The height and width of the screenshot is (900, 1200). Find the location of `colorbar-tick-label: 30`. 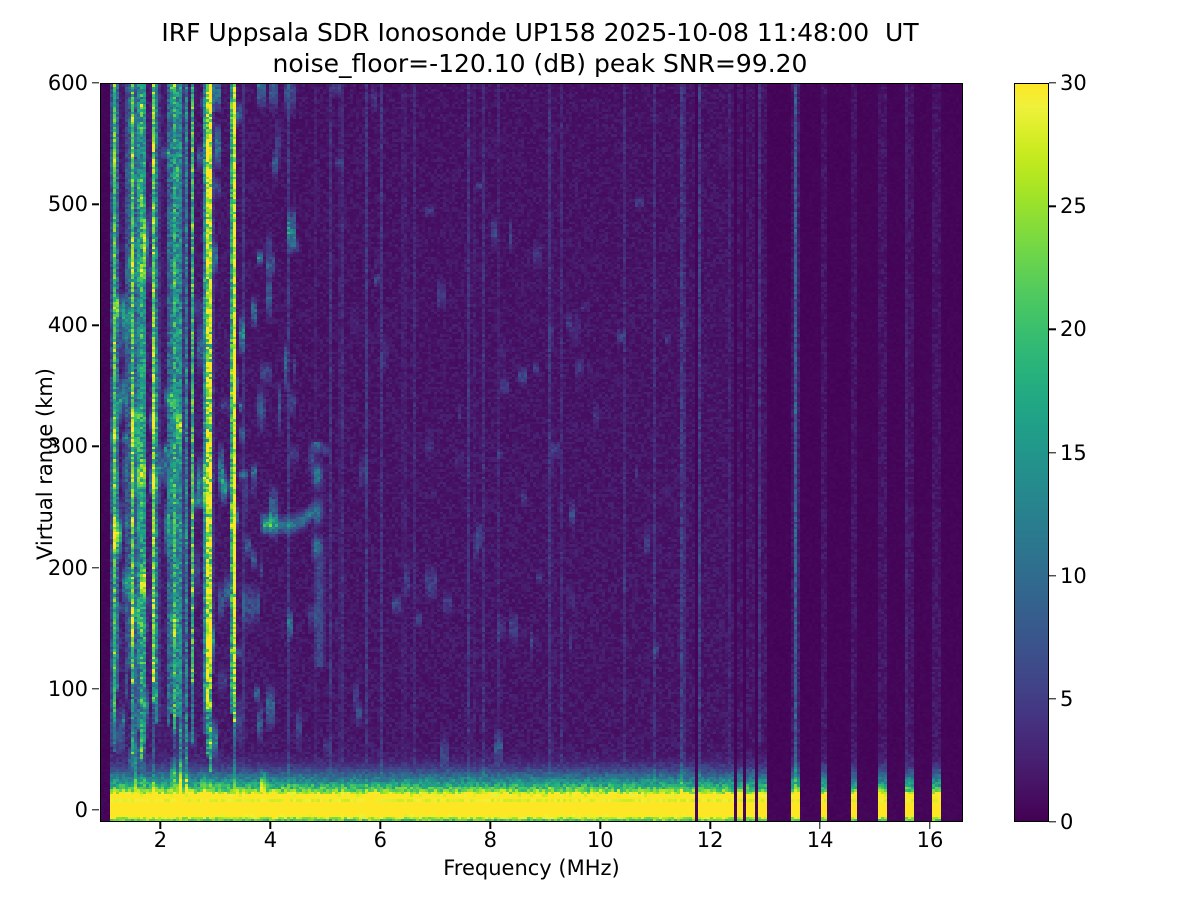

colorbar-tick-label: 30 is located at coordinates (1073, 83).